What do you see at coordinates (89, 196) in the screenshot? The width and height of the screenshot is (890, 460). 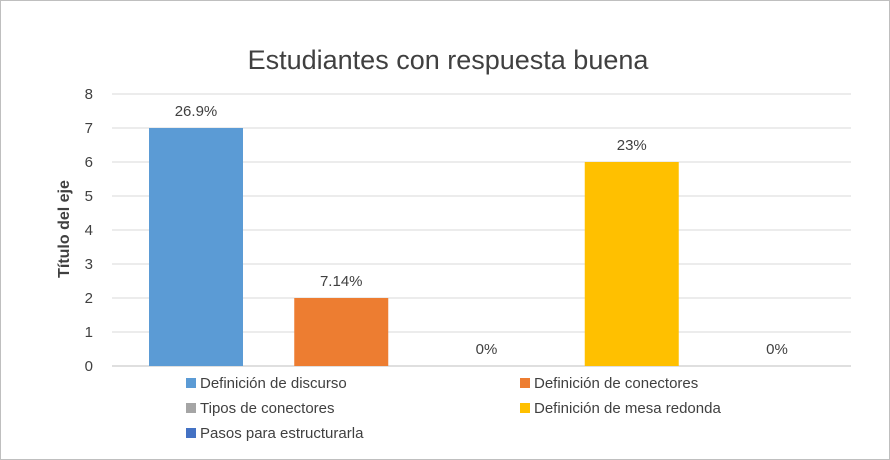 I see `y-tick-label: 5` at bounding box center [89, 196].